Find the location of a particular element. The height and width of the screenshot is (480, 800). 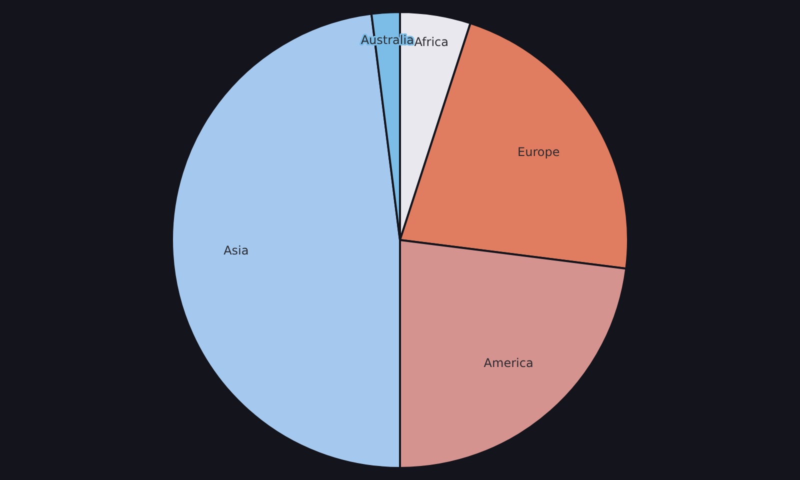

slice-label: Africa is located at coordinates (431, 41).